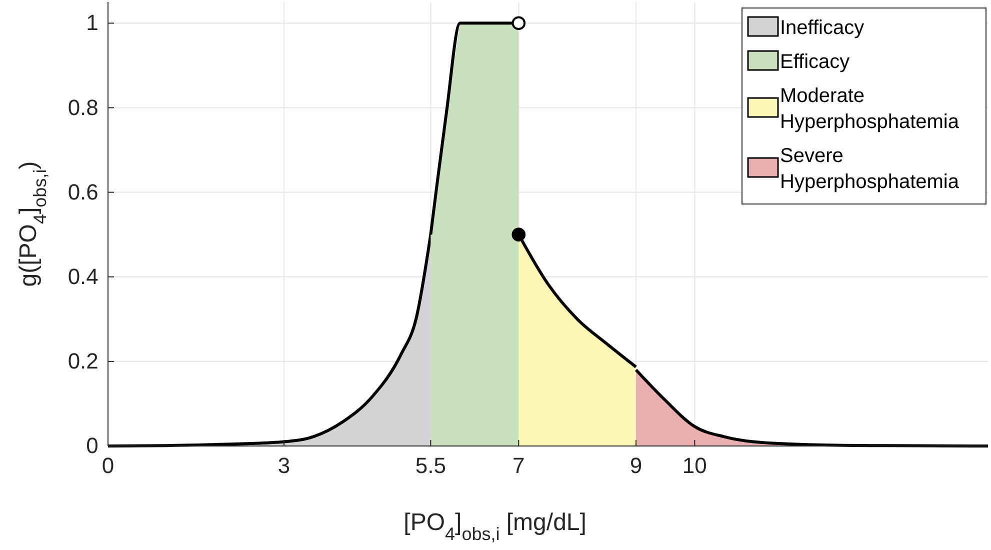  Describe the element at coordinates (518, 465) in the screenshot. I see `x-tick-label: 7` at that location.